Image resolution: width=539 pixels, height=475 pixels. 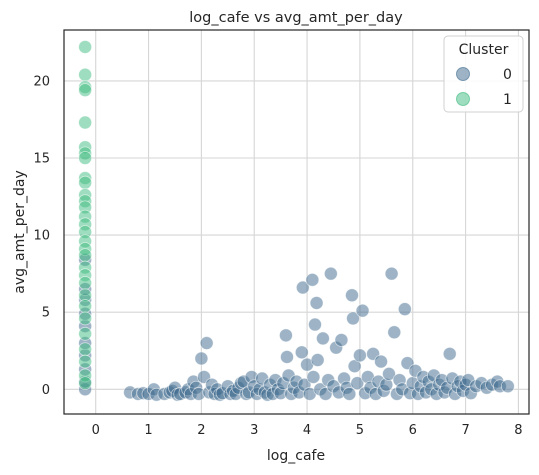 I want to click on legend-label-1: 1, so click(x=507, y=100).